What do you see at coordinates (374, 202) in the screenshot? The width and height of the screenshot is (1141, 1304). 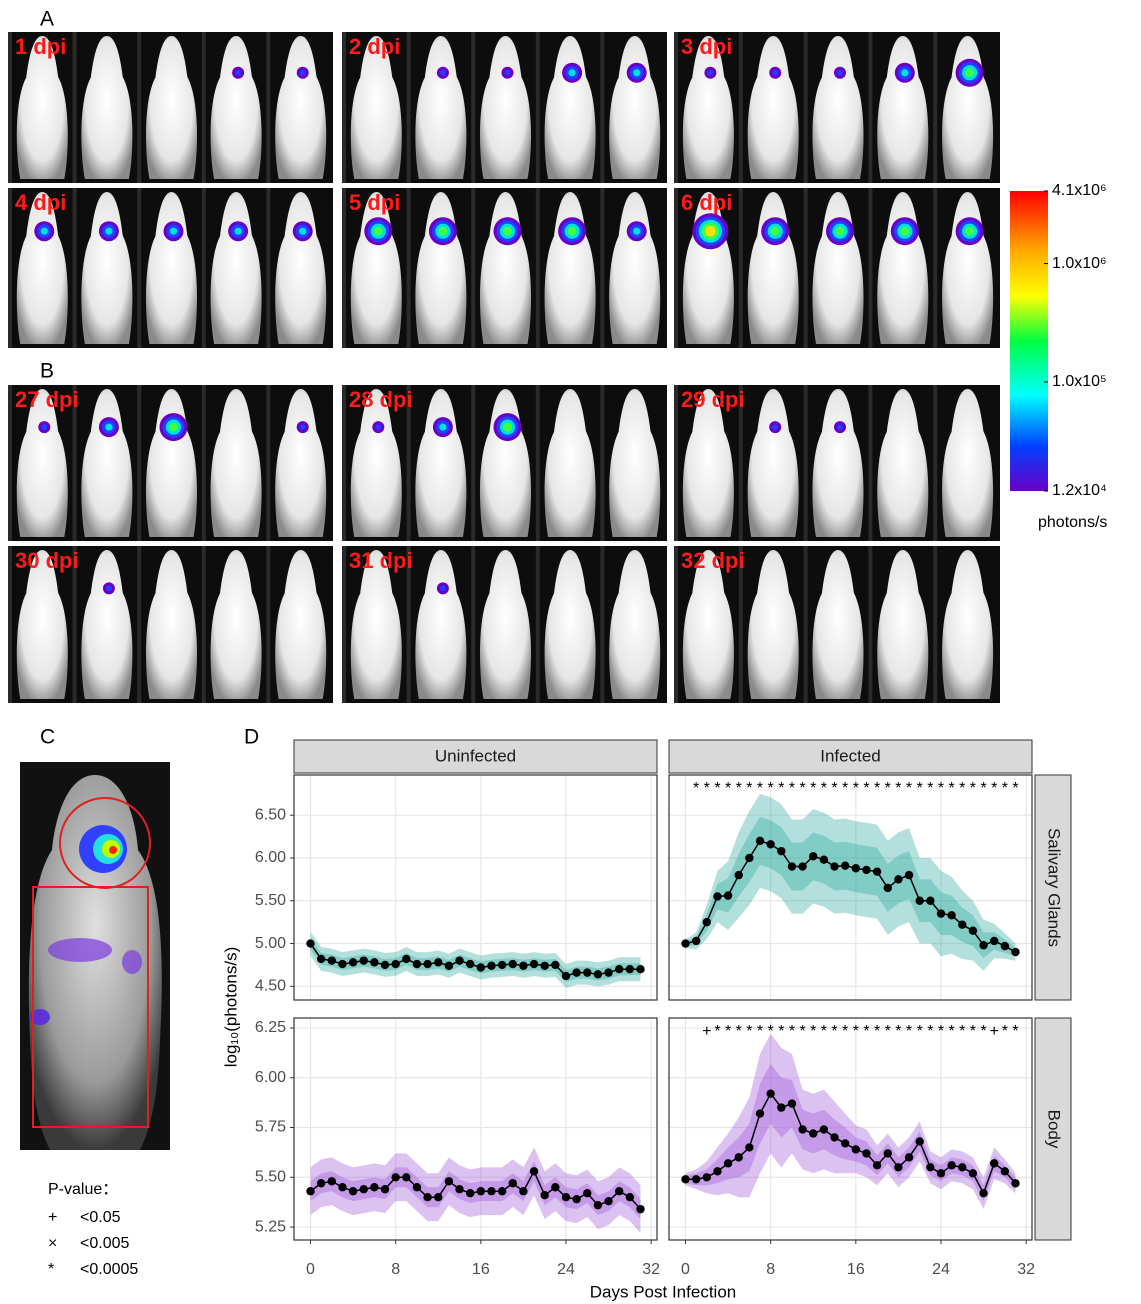 I see `dpi-label: 5 dpi` at bounding box center [374, 202].